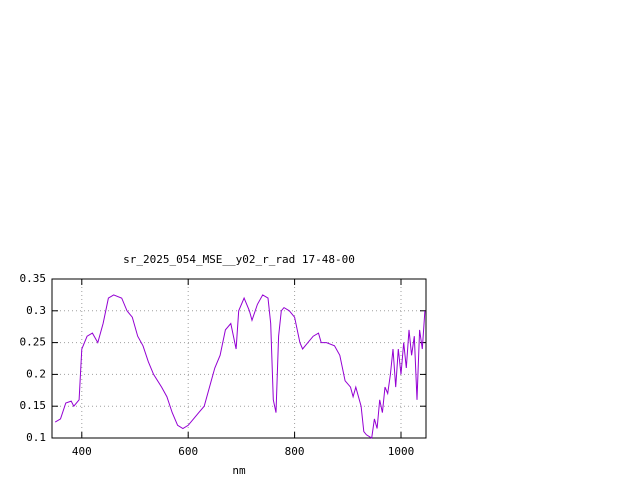 The width and height of the screenshot is (640, 480). Describe the element at coordinates (401, 451) in the screenshot. I see `x-tick-label: 1000` at that location.